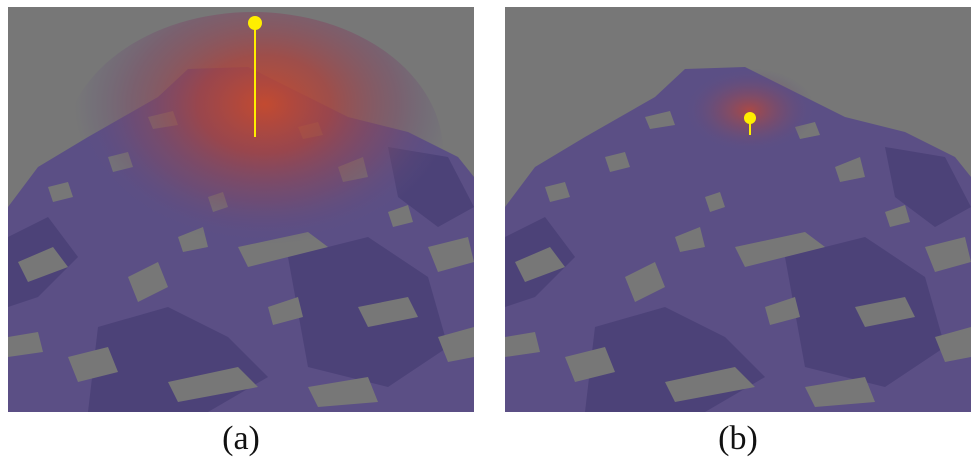 The image size is (978, 465). What do you see at coordinates (928, 187) in the screenshot?
I see `terrain-patch` at bounding box center [928, 187].